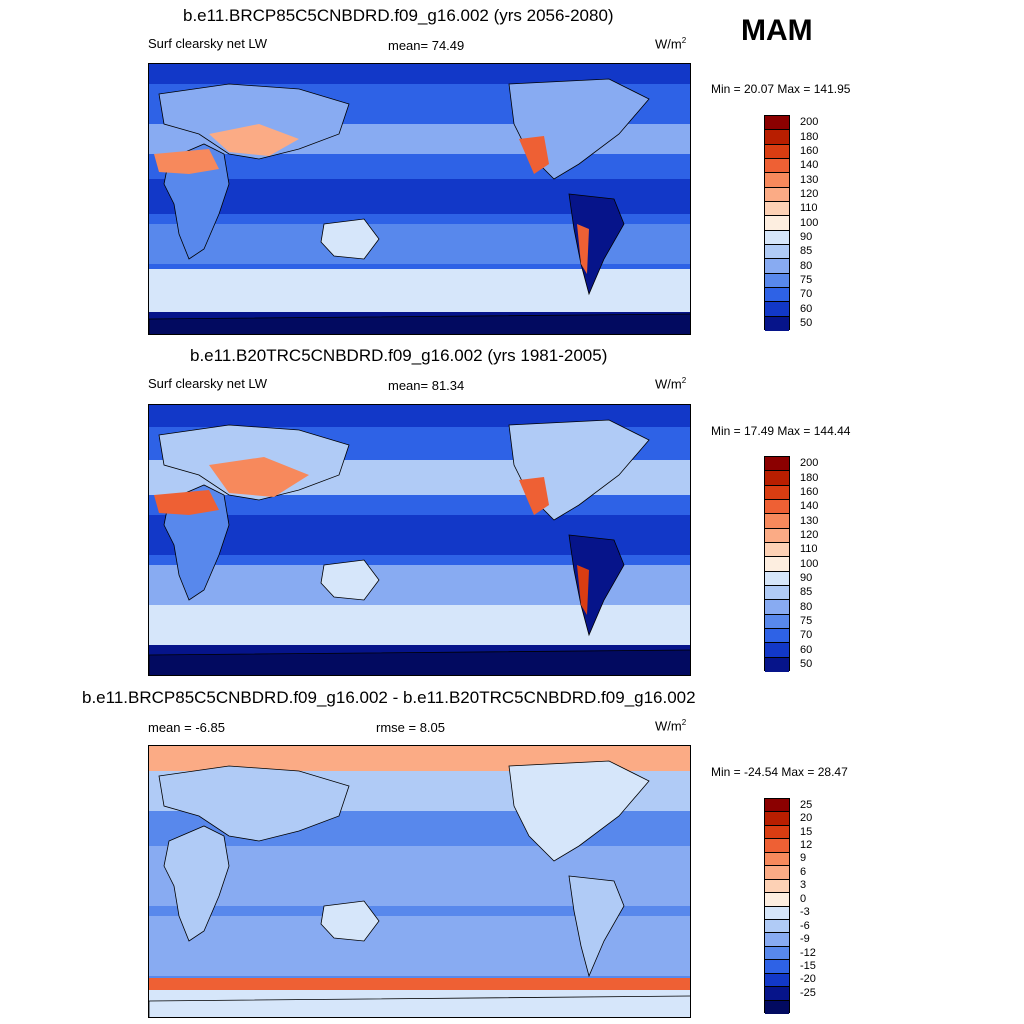 The height and width of the screenshot is (1024, 1024). I want to click on panel2-map-svg, so click(419, 540).